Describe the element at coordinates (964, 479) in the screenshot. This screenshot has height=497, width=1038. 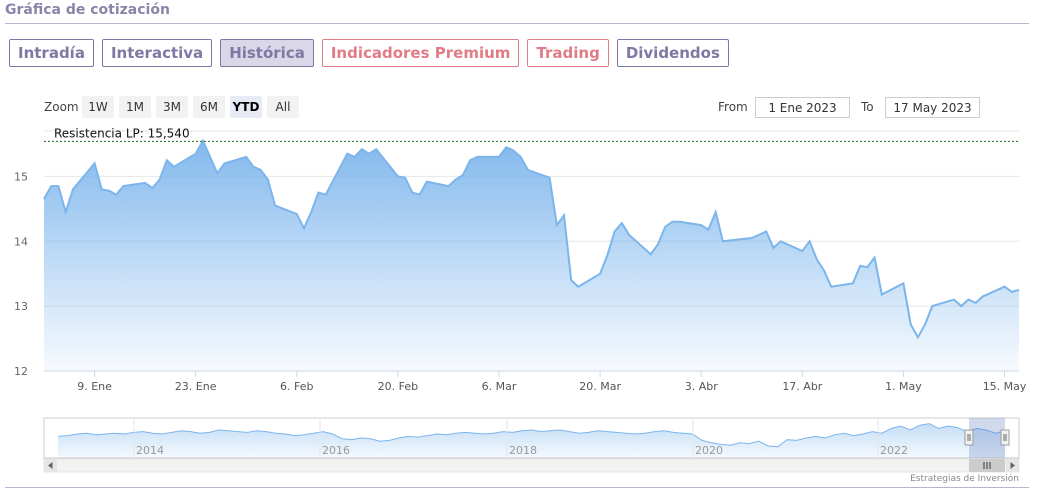
I see `chart-credit: Estrategias de Inversión` at that location.